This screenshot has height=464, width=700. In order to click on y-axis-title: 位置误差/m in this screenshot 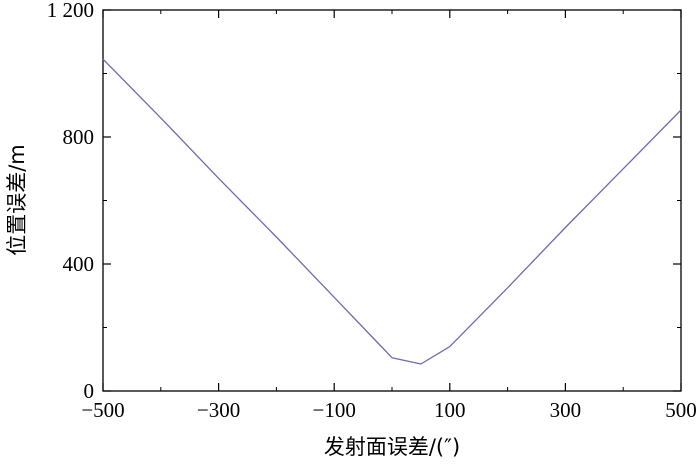, I will do `click(17, 200)`.